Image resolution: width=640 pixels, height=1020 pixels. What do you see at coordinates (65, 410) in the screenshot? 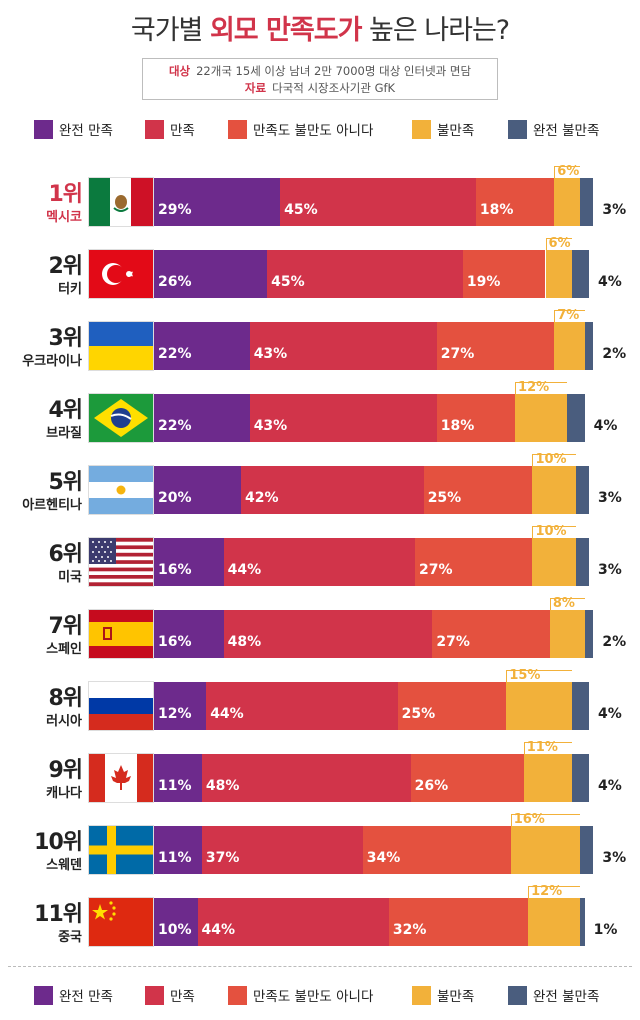
I see `rank-label: 4위` at bounding box center [65, 410].